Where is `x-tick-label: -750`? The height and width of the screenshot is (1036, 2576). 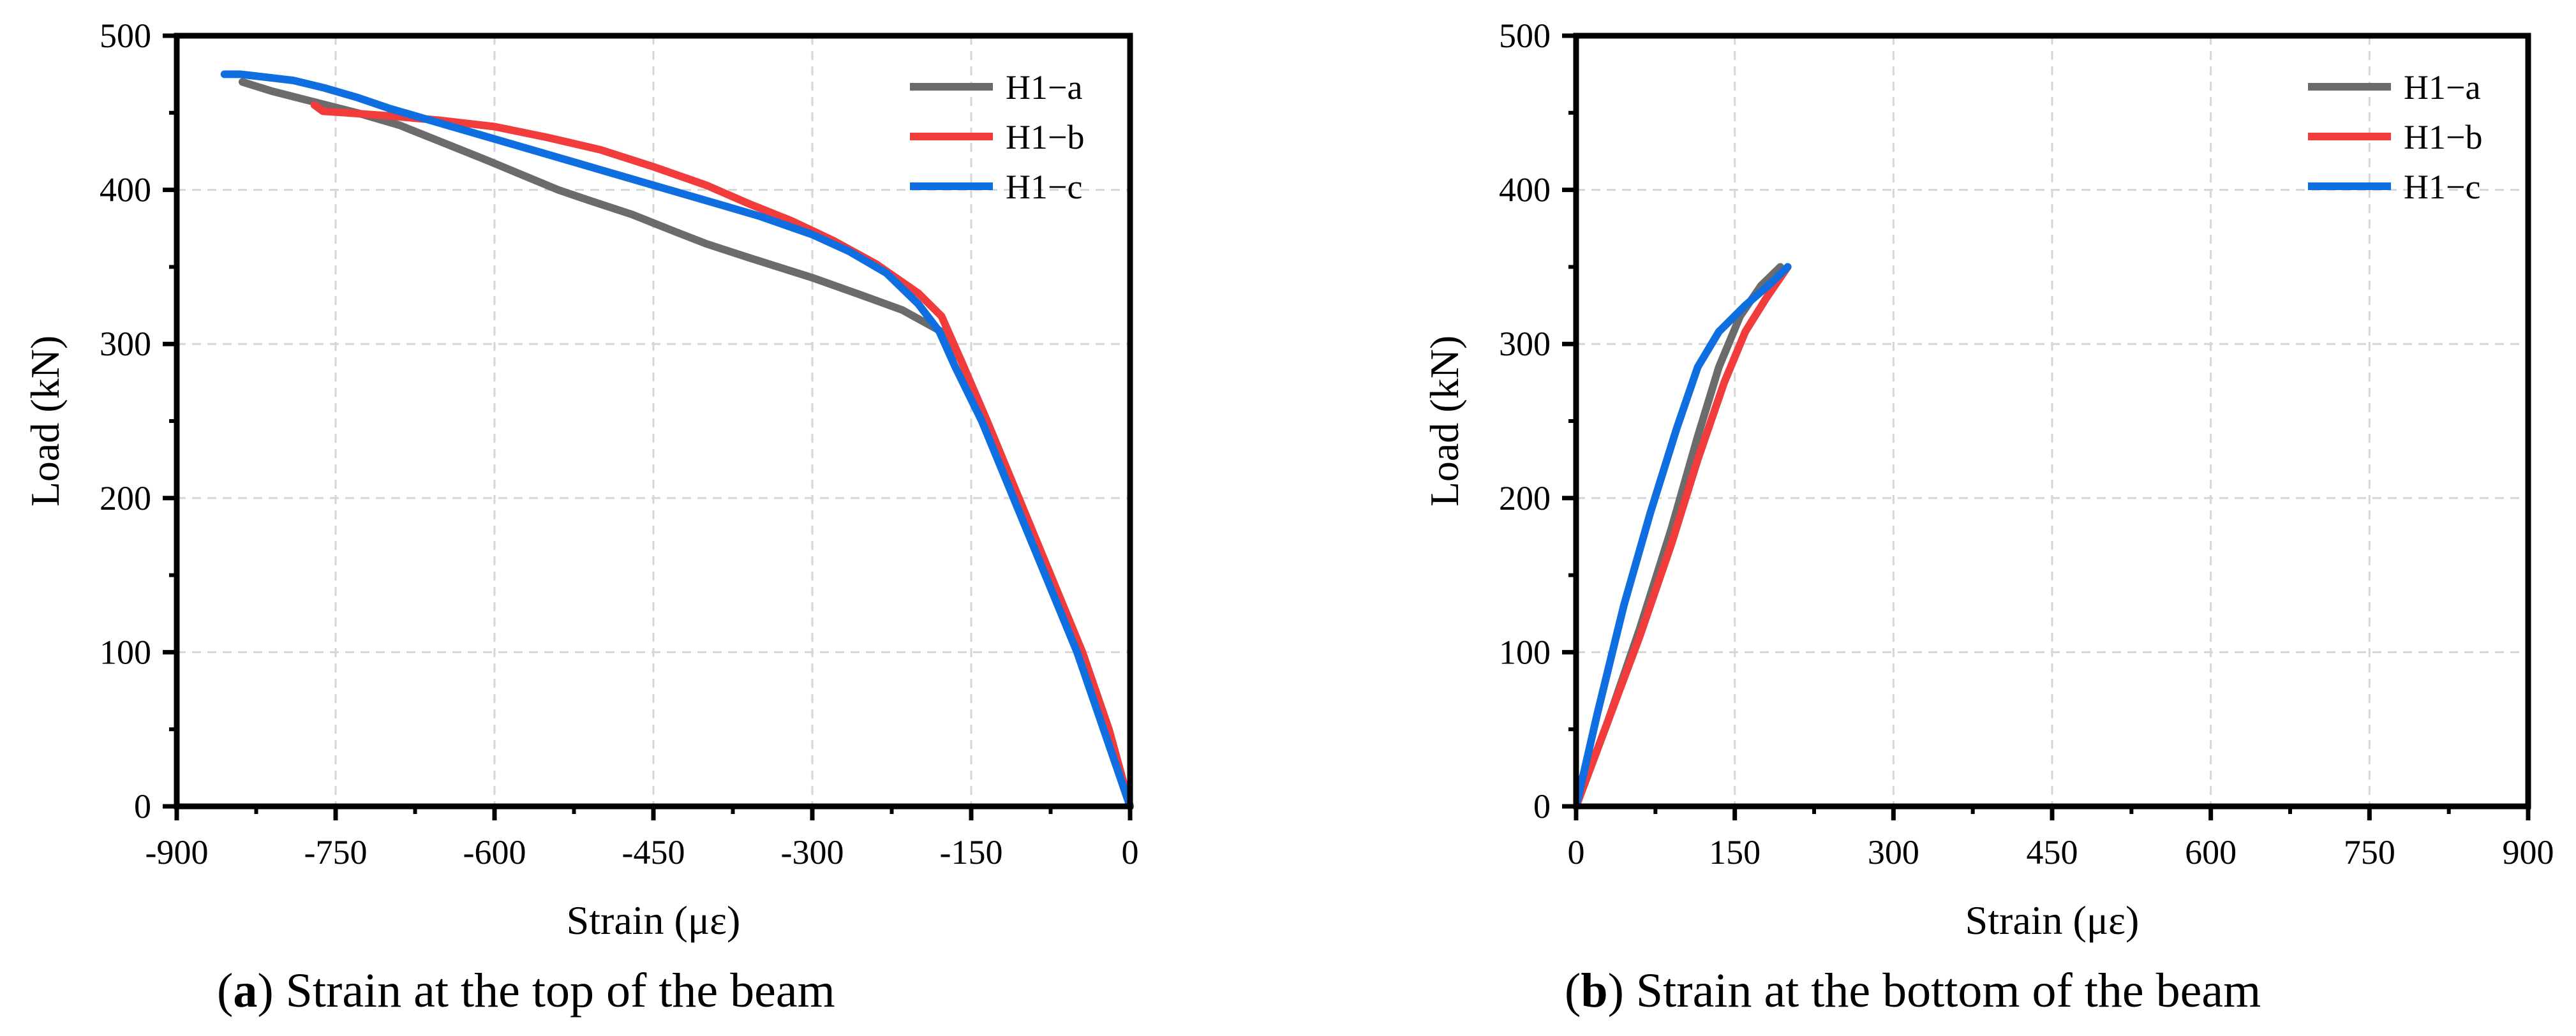 x-tick-label: -750 is located at coordinates (336, 852).